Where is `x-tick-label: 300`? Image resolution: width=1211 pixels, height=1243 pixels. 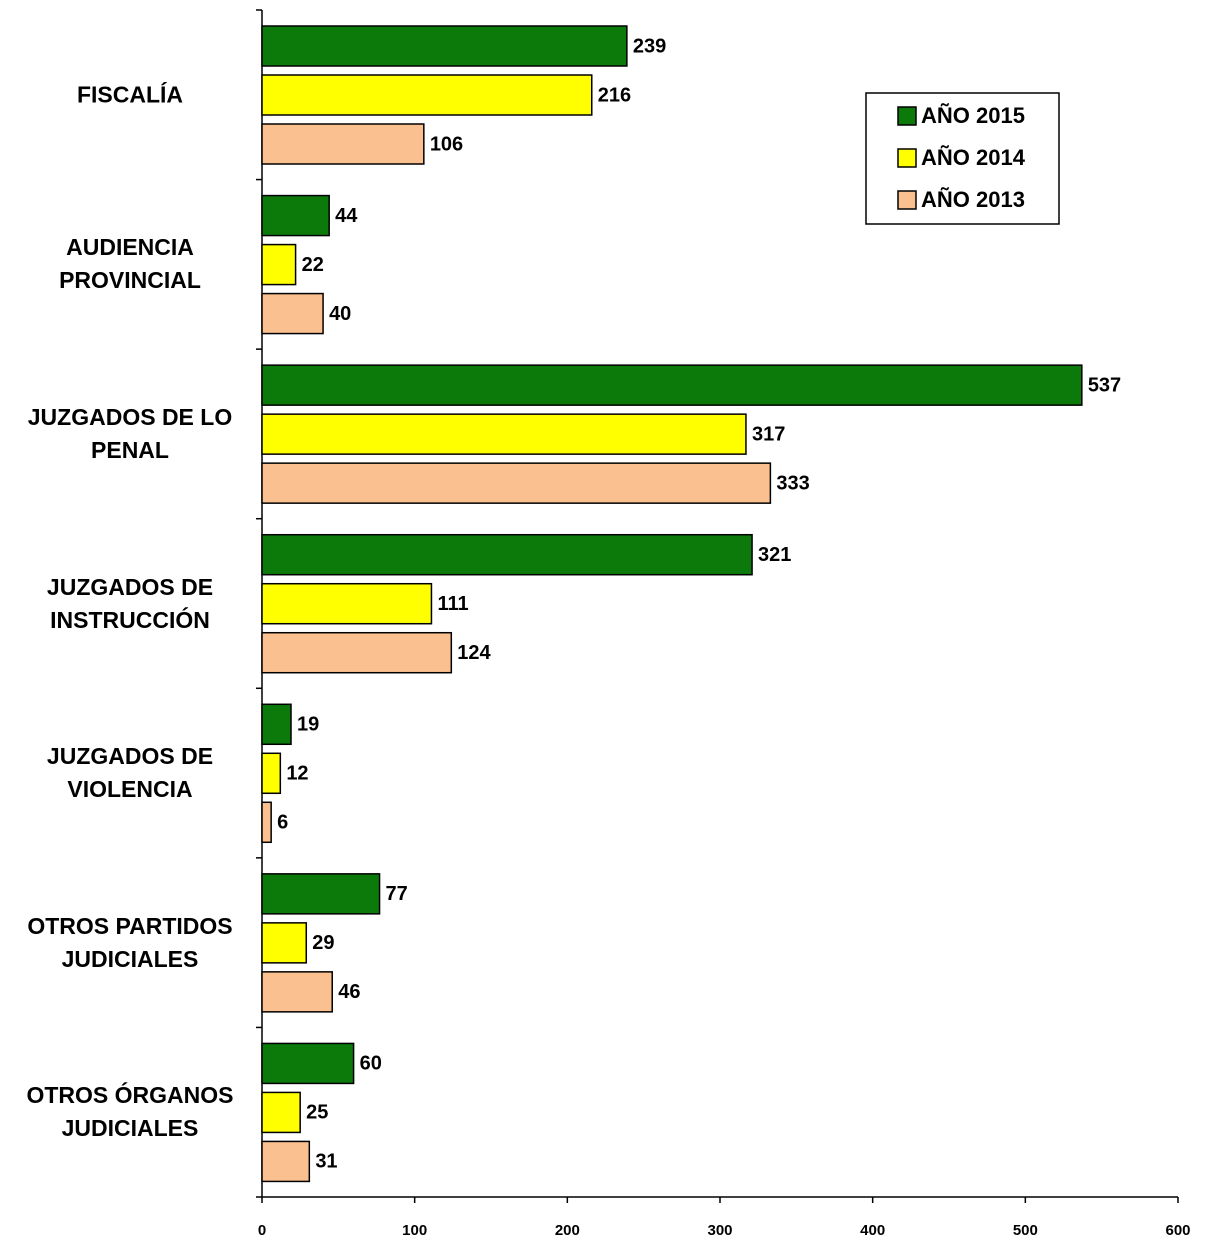
x-tick-label: 300 is located at coordinates (719, 1230).